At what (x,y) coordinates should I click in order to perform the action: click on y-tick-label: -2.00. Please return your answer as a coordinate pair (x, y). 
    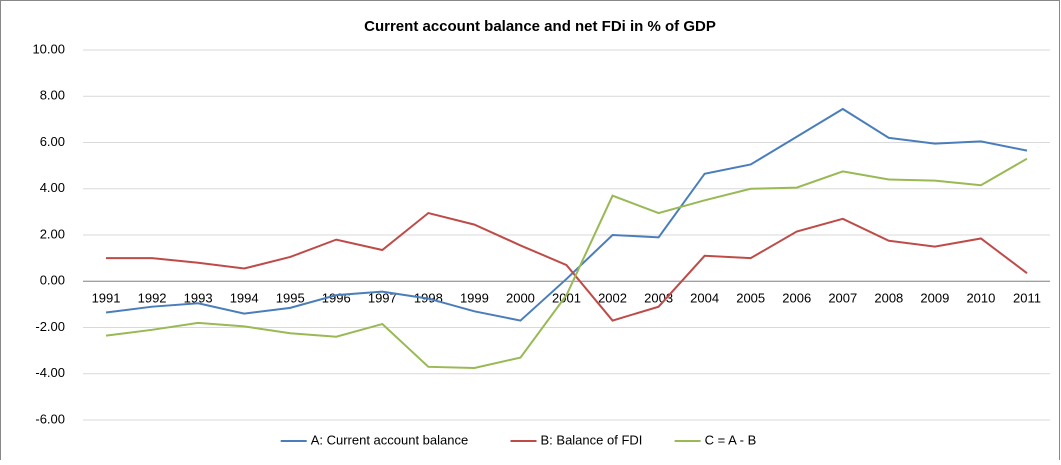
    Looking at the image, I should click on (50, 326).